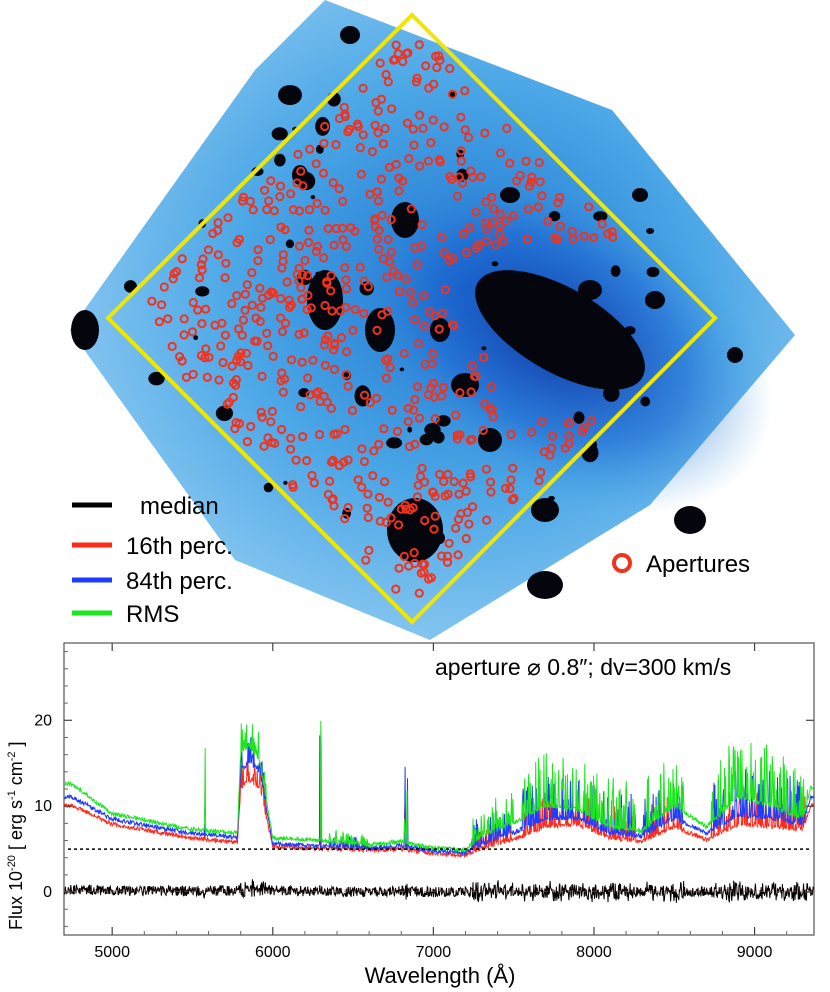 The width and height of the screenshot is (830, 992). Describe the element at coordinates (16, 827) in the screenshot. I see `y-label-unit: [ erg s` at that location.